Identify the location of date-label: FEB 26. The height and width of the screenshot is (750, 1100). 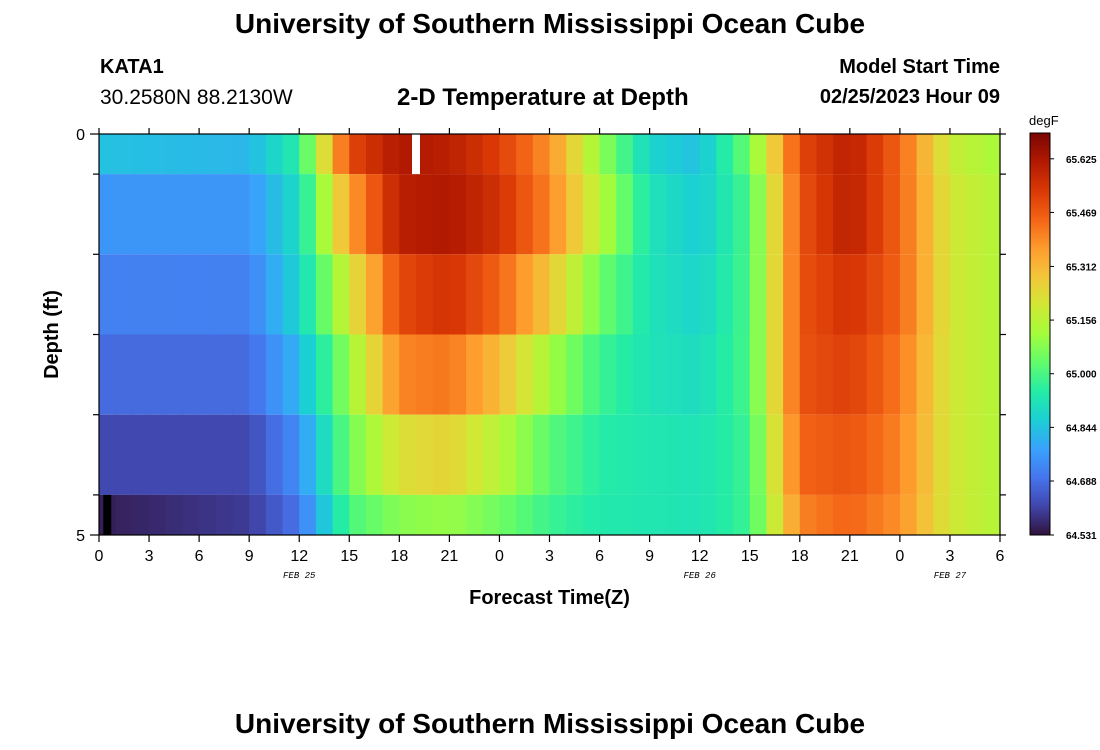
(699, 576).